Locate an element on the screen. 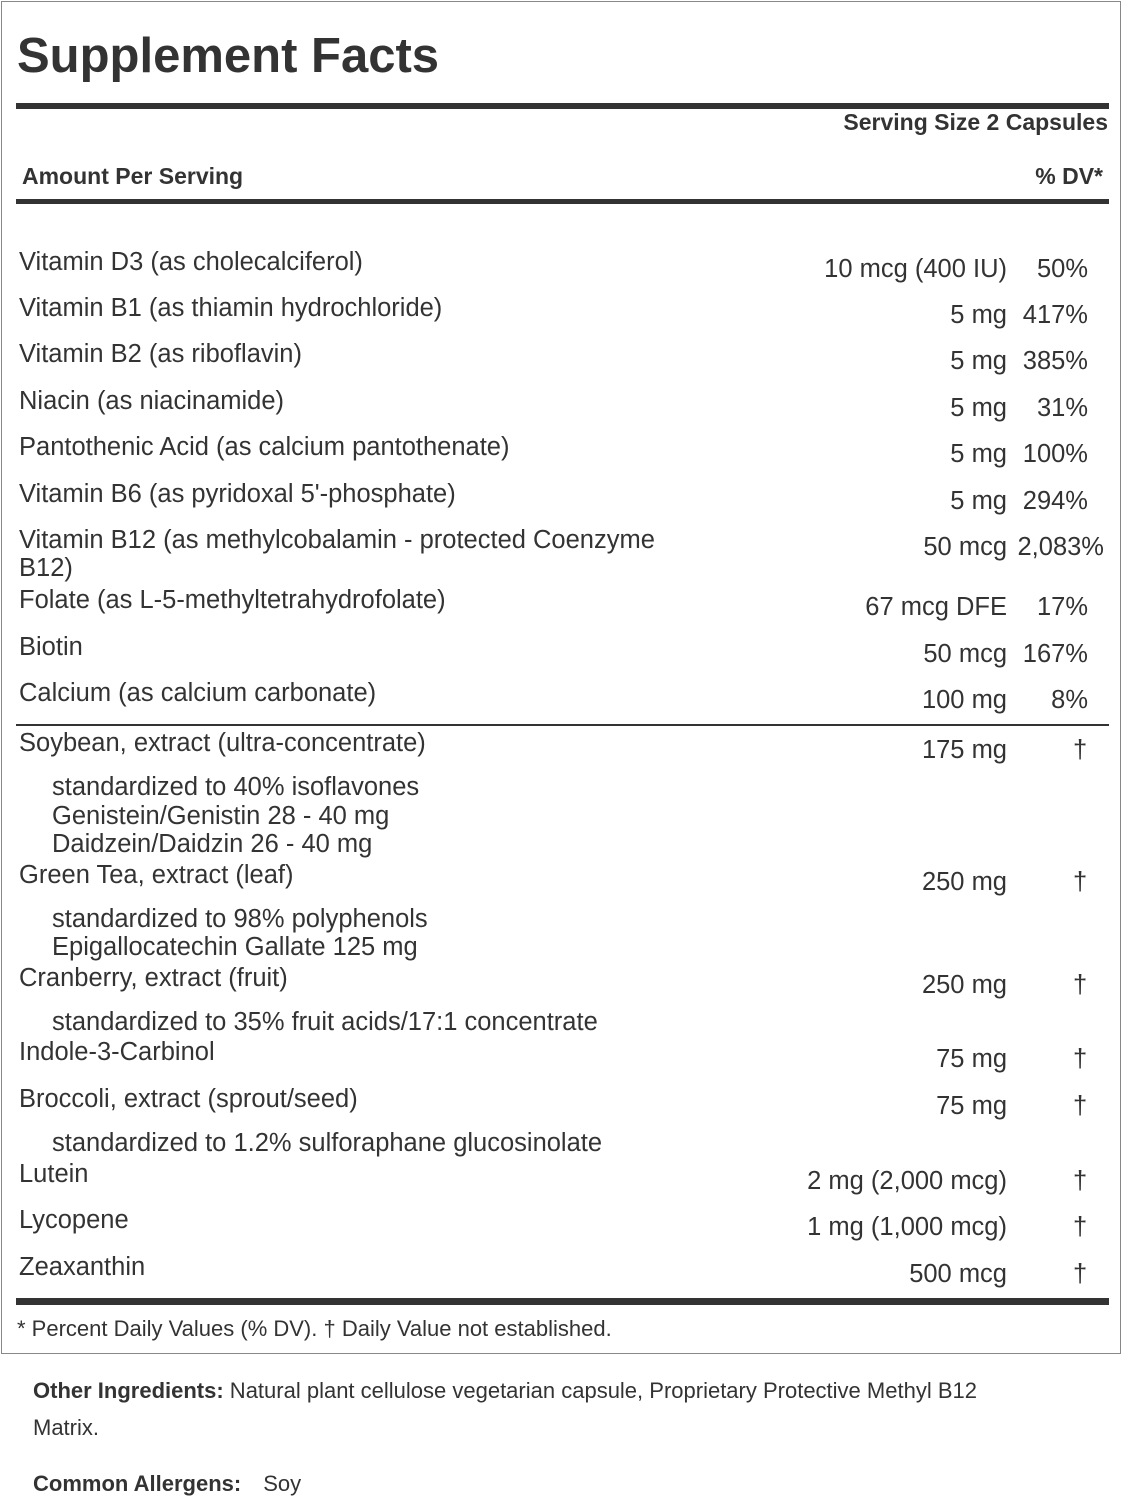 The height and width of the screenshot is (1500, 1125). ingredient-standardization: Daidzein/Daidzin 26 - 40 mg is located at coordinates (212, 844).